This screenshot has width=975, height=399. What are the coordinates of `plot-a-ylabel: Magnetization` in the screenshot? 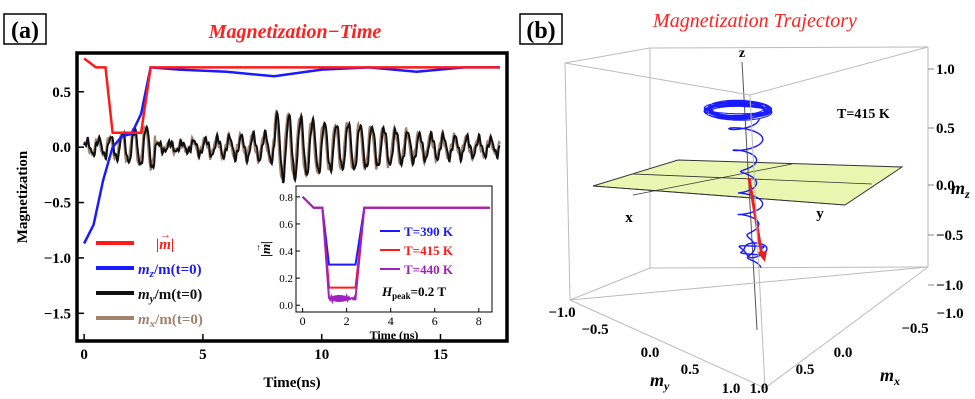 It's located at (23, 196).